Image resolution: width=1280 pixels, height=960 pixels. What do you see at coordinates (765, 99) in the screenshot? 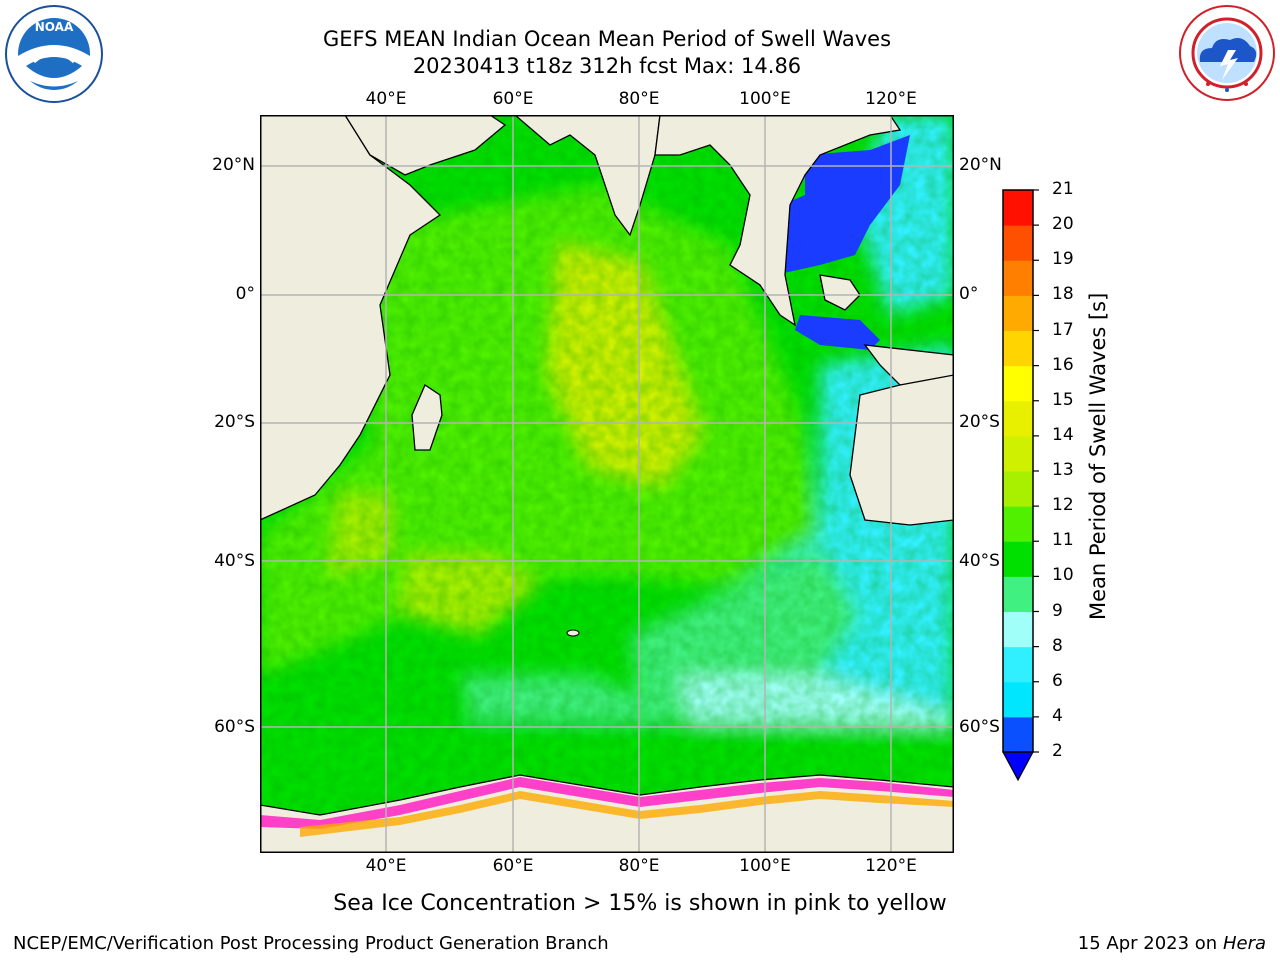
I see `lon-tick-top: 100°E` at bounding box center [765, 99].